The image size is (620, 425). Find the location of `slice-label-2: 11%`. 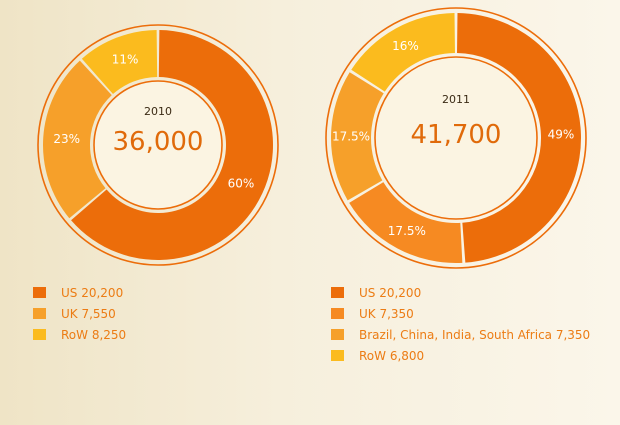

slice-label-2: 11% is located at coordinates (125, 60).